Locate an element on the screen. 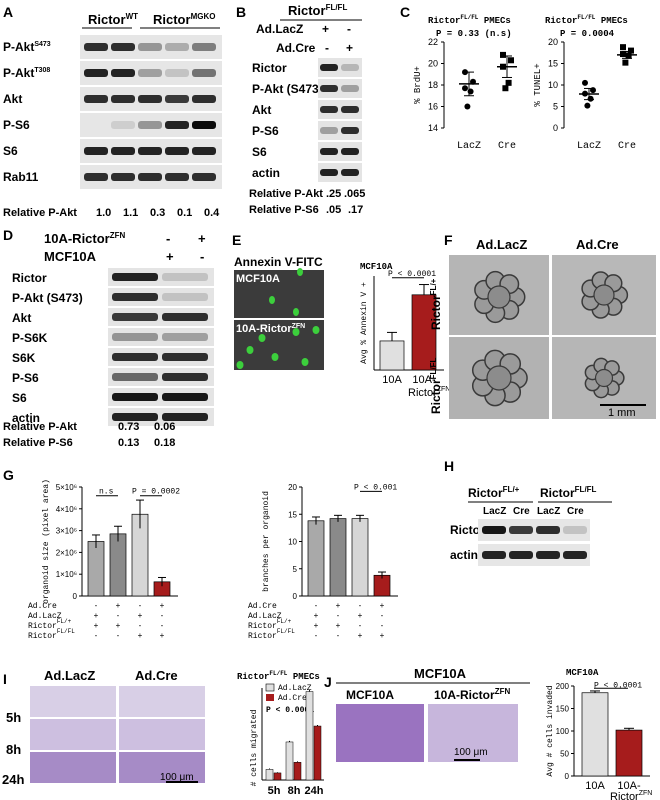  d-row-label-4: S6K is located at coordinates (24, 358).